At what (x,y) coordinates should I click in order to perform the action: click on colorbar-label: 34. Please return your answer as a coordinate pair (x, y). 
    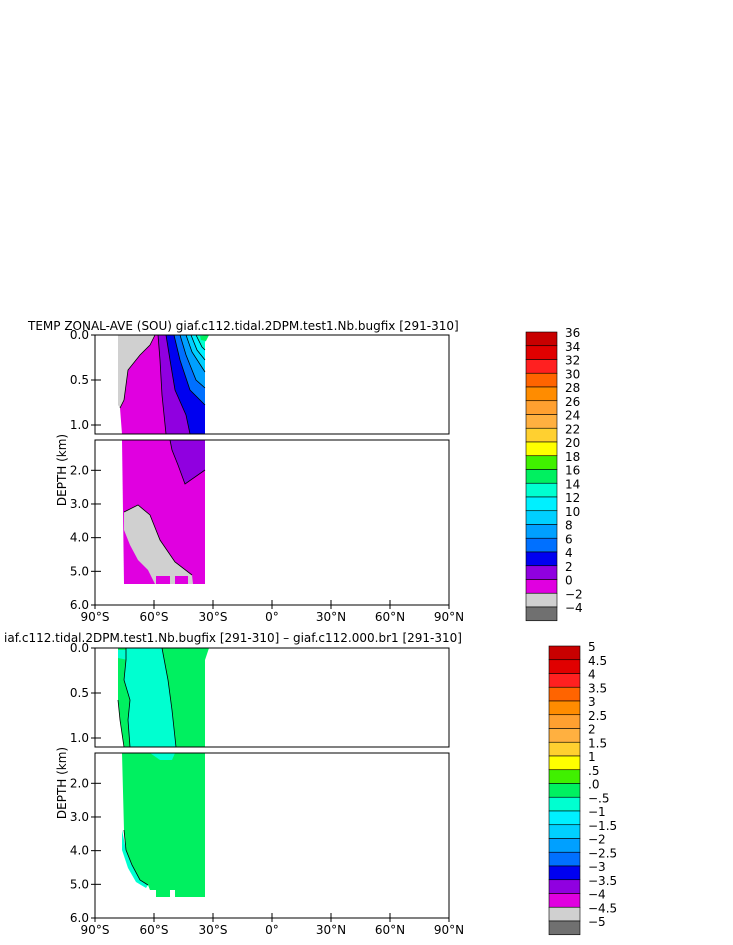
    Looking at the image, I should click on (572, 347).